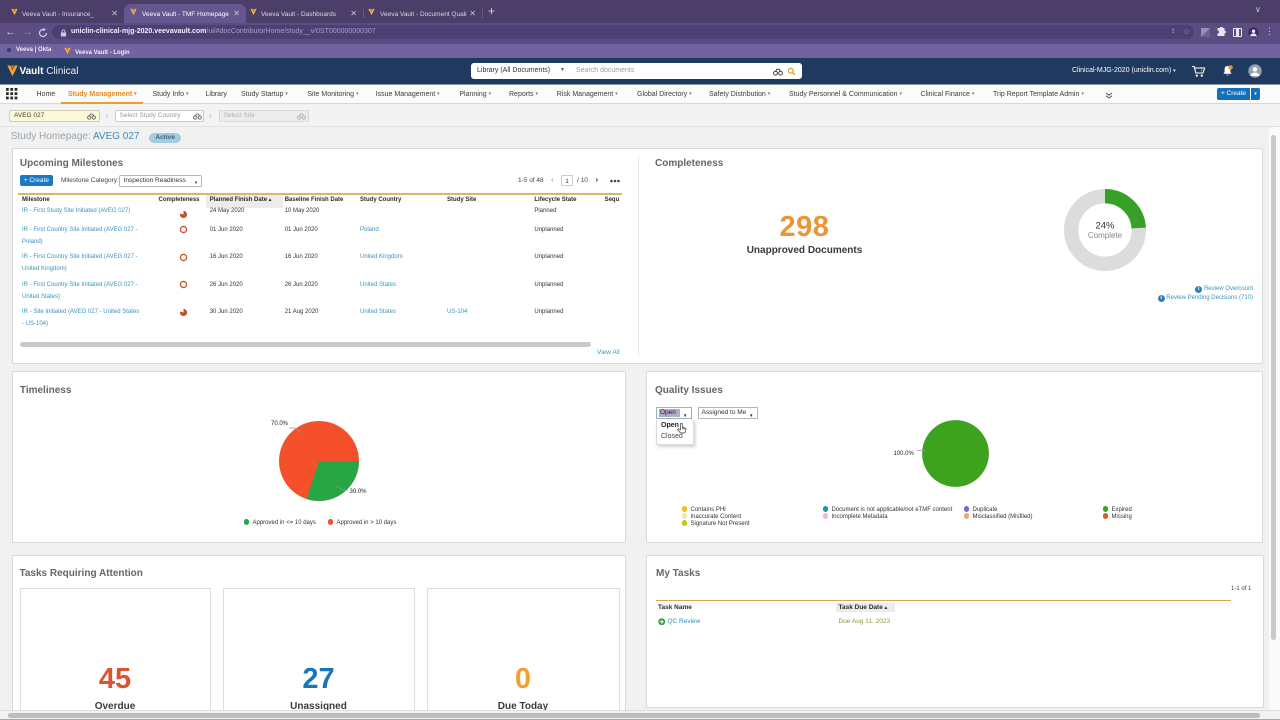 This screenshot has height=720, width=1280. What do you see at coordinates (1202, 71) in the screenshot?
I see `svg-text: 7` at bounding box center [1202, 71].